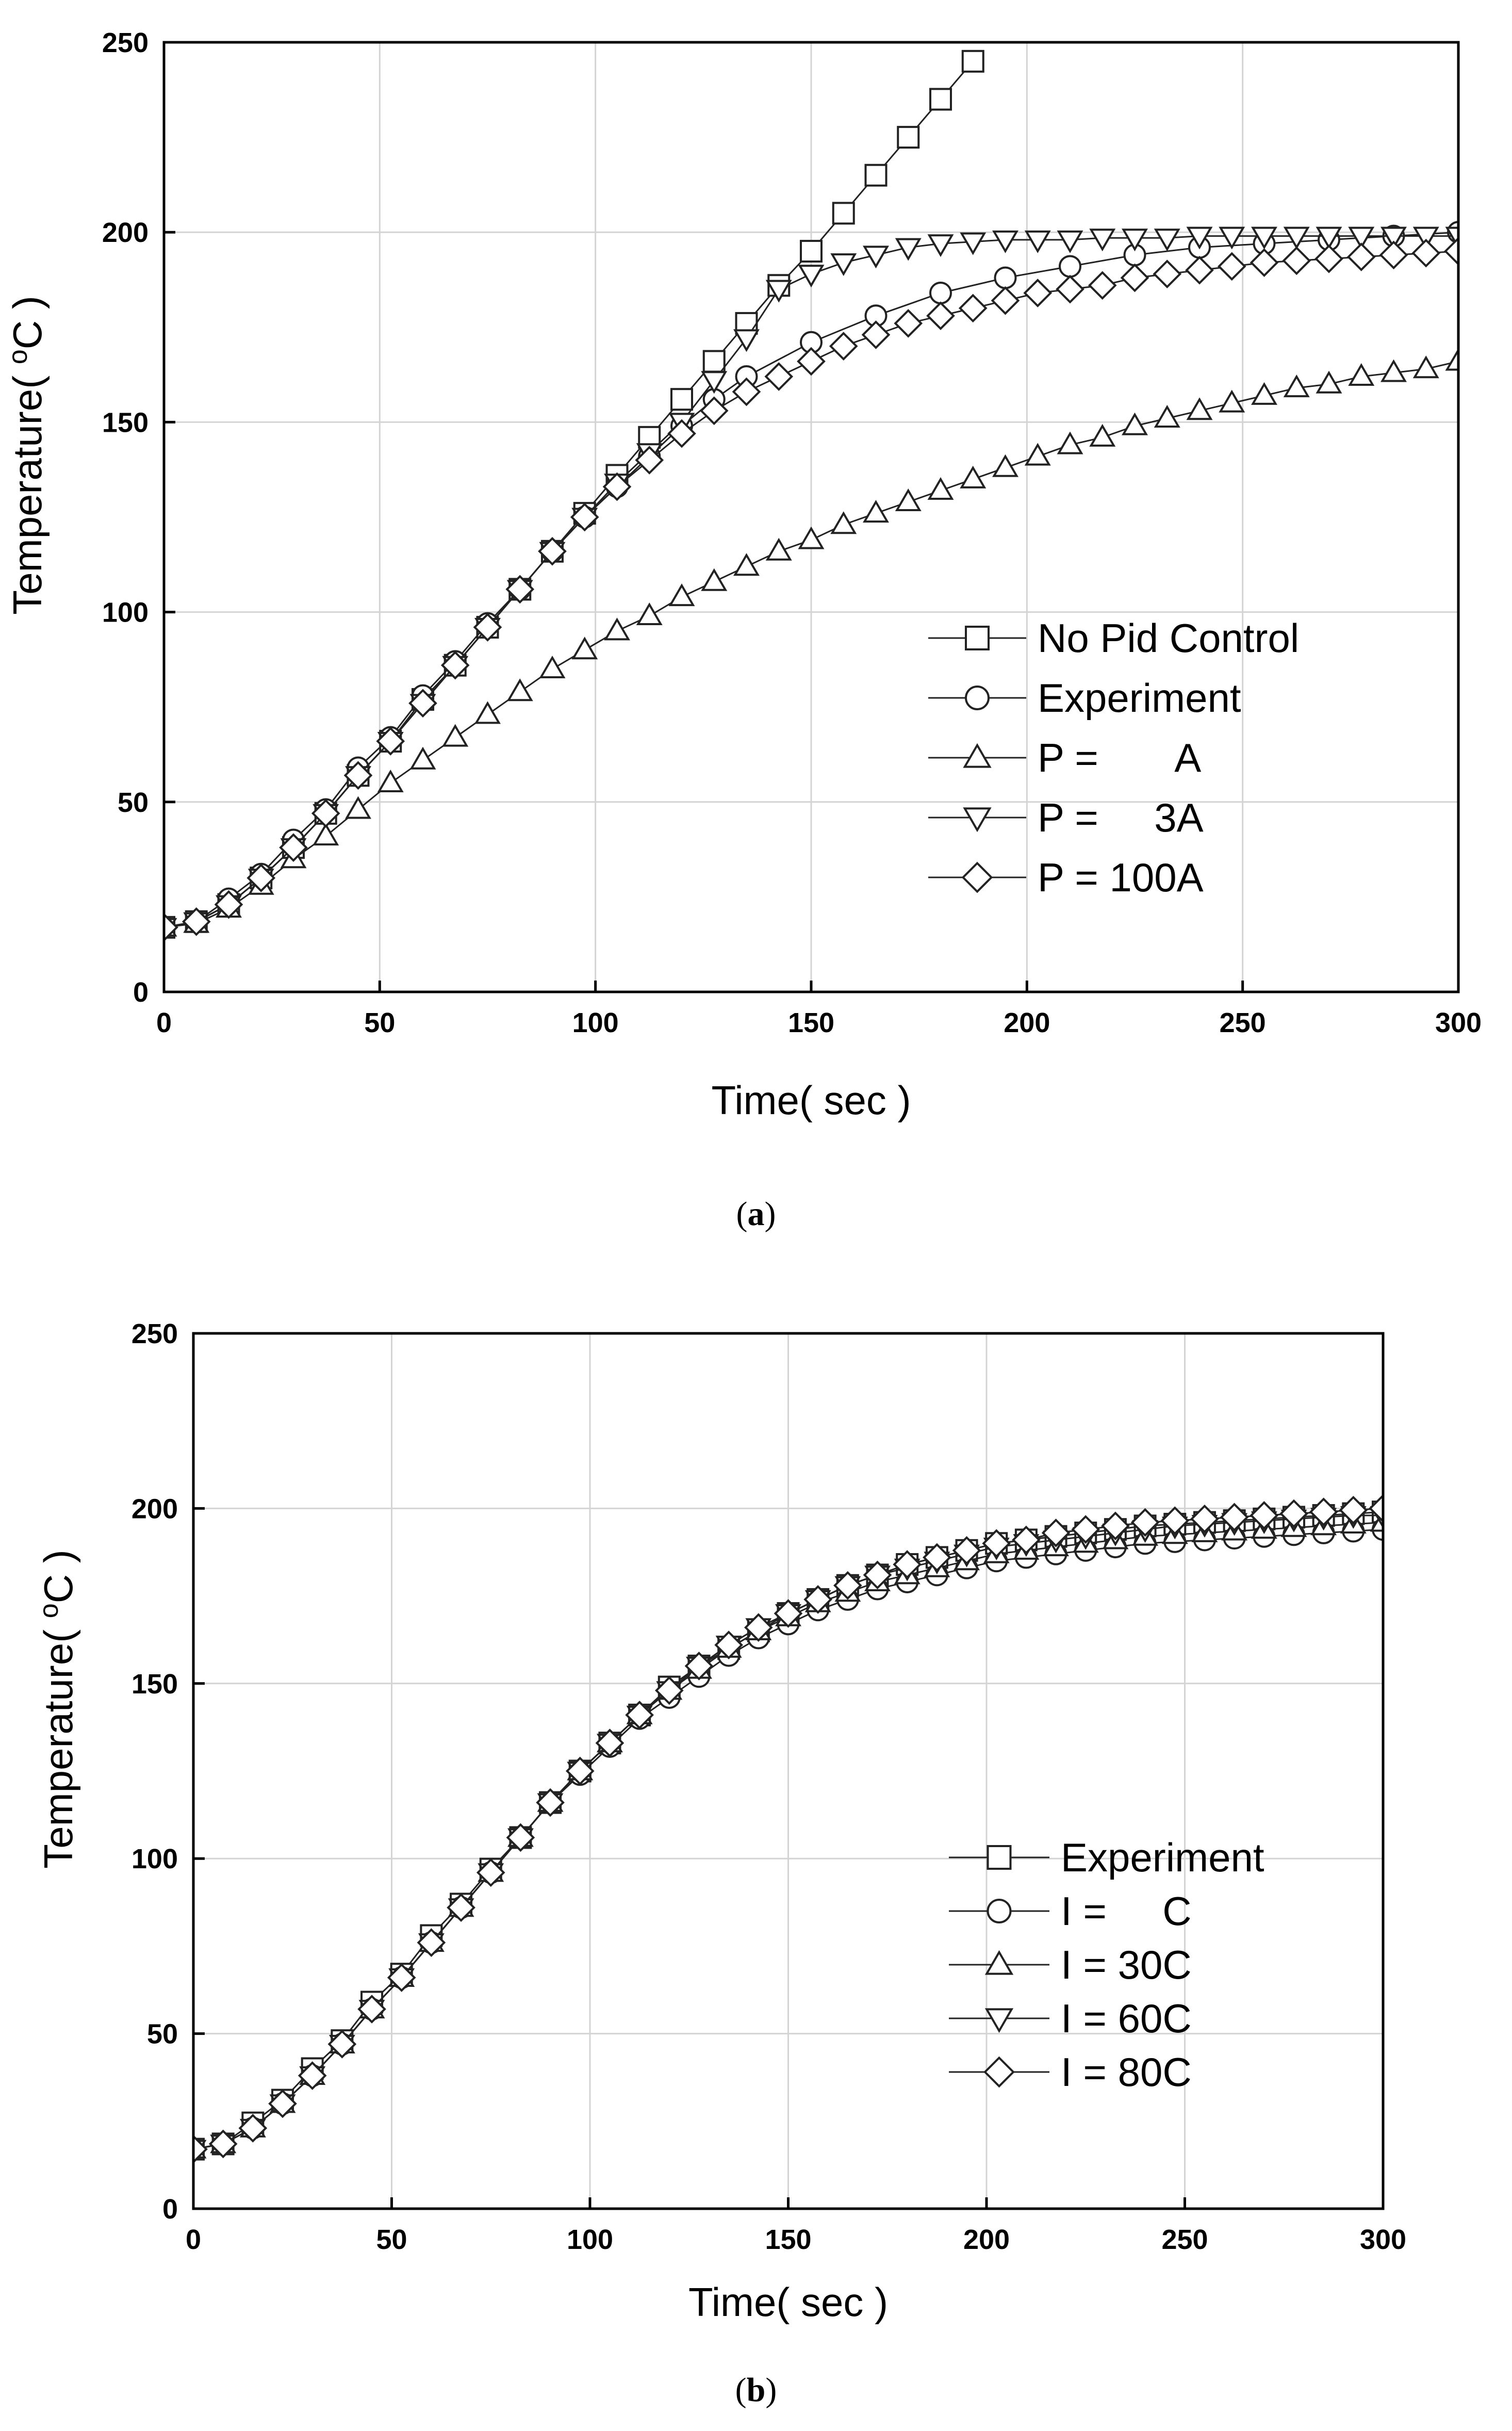  Describe the element at coordinates (18, 357) in the screenshot. I see `y-axis-label-sup: o` at that location.